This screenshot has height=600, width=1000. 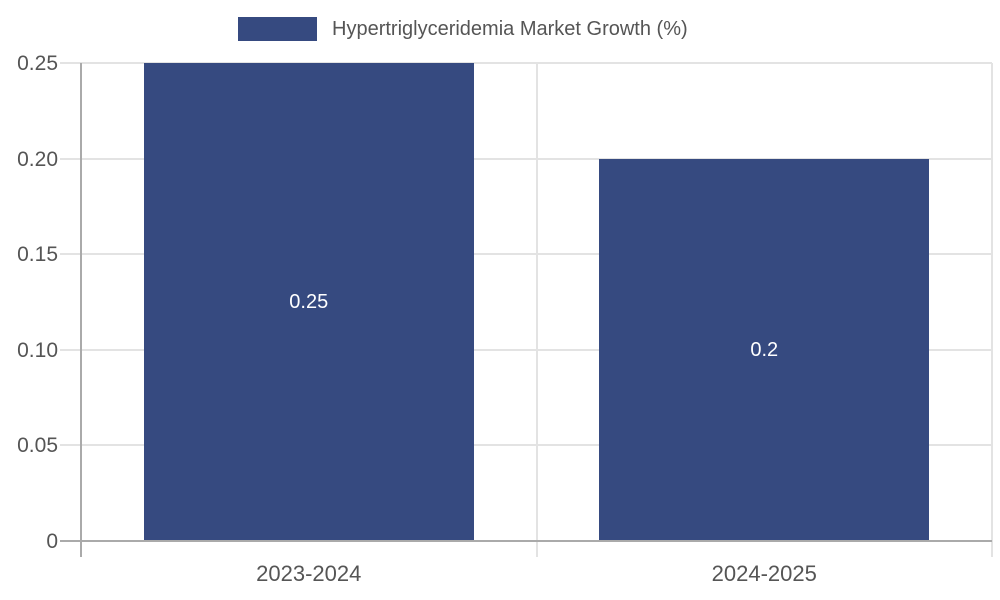 I want to click on y-axis-tick-label: 0.15, so click(x=37, y=255).